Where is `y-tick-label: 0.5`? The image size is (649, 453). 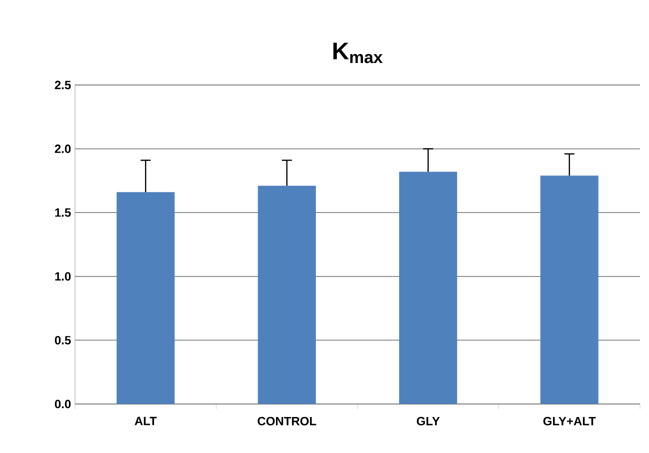
y-tick-label: 0.5 is located at coordinates (62, 340).